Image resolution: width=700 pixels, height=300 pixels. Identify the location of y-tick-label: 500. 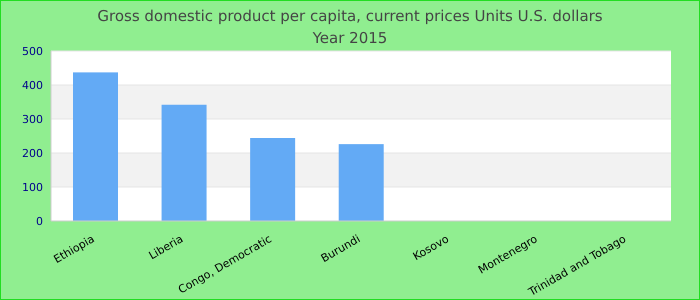
(32, 51).